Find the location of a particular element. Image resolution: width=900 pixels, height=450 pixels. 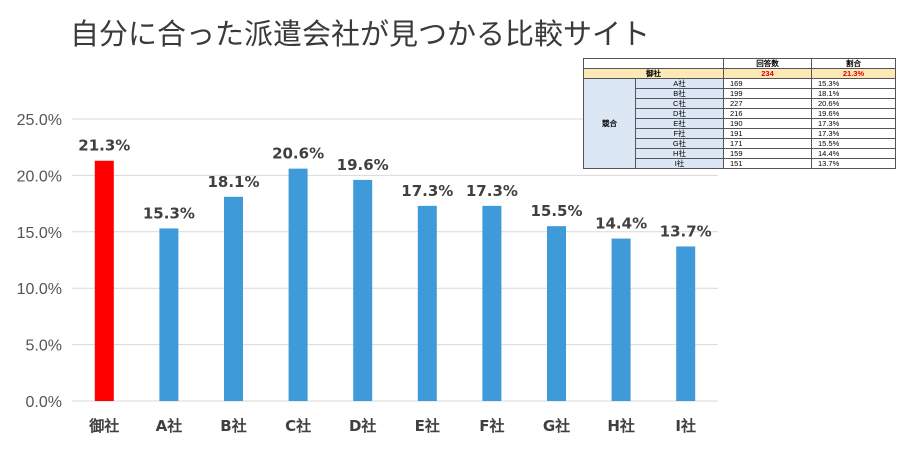

y-tick-label: 25.0% is located at coordinates (39, 120).